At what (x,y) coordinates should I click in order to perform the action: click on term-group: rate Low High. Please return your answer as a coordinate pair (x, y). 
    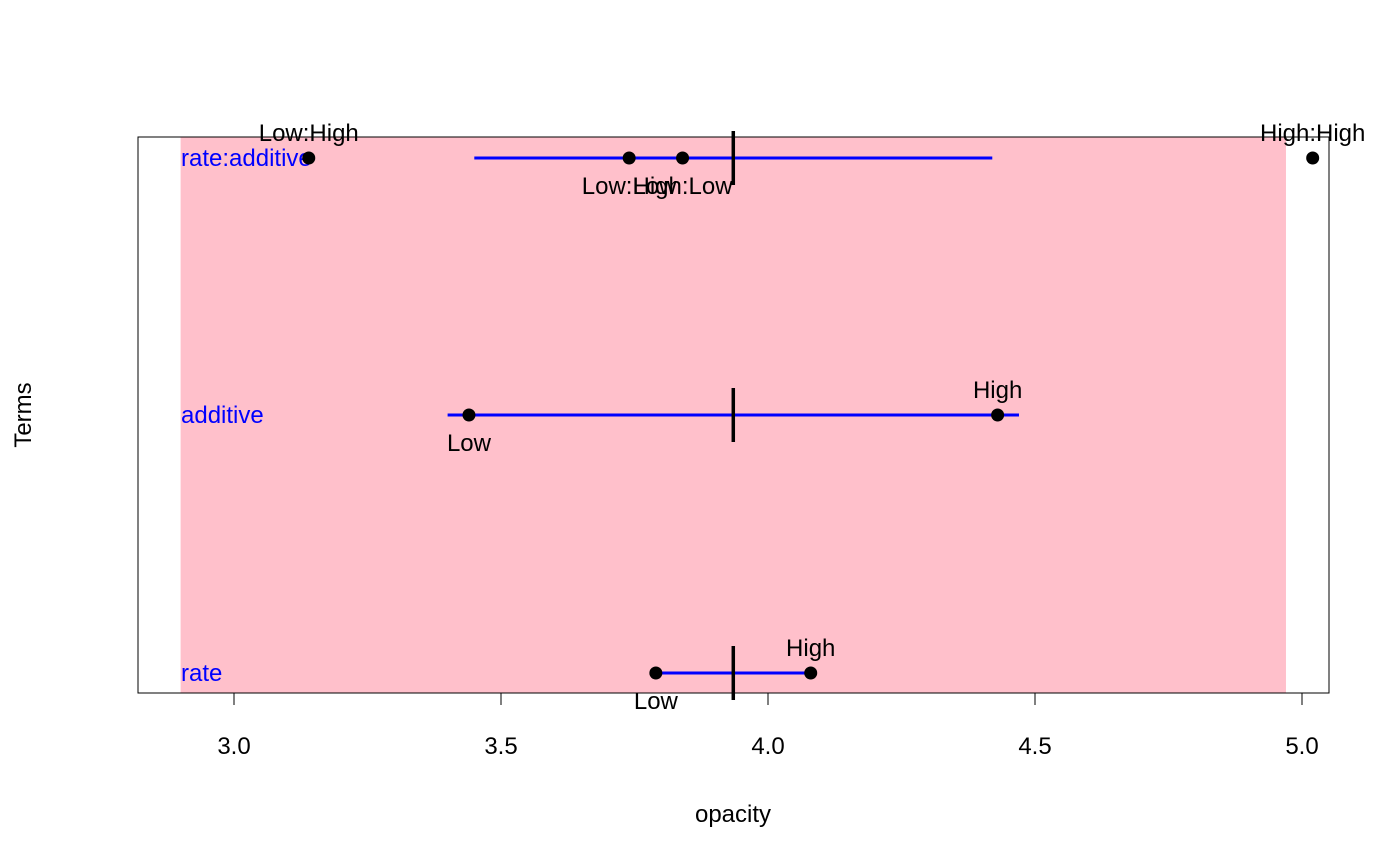
    Looking at the image, I should click on (508, 675).